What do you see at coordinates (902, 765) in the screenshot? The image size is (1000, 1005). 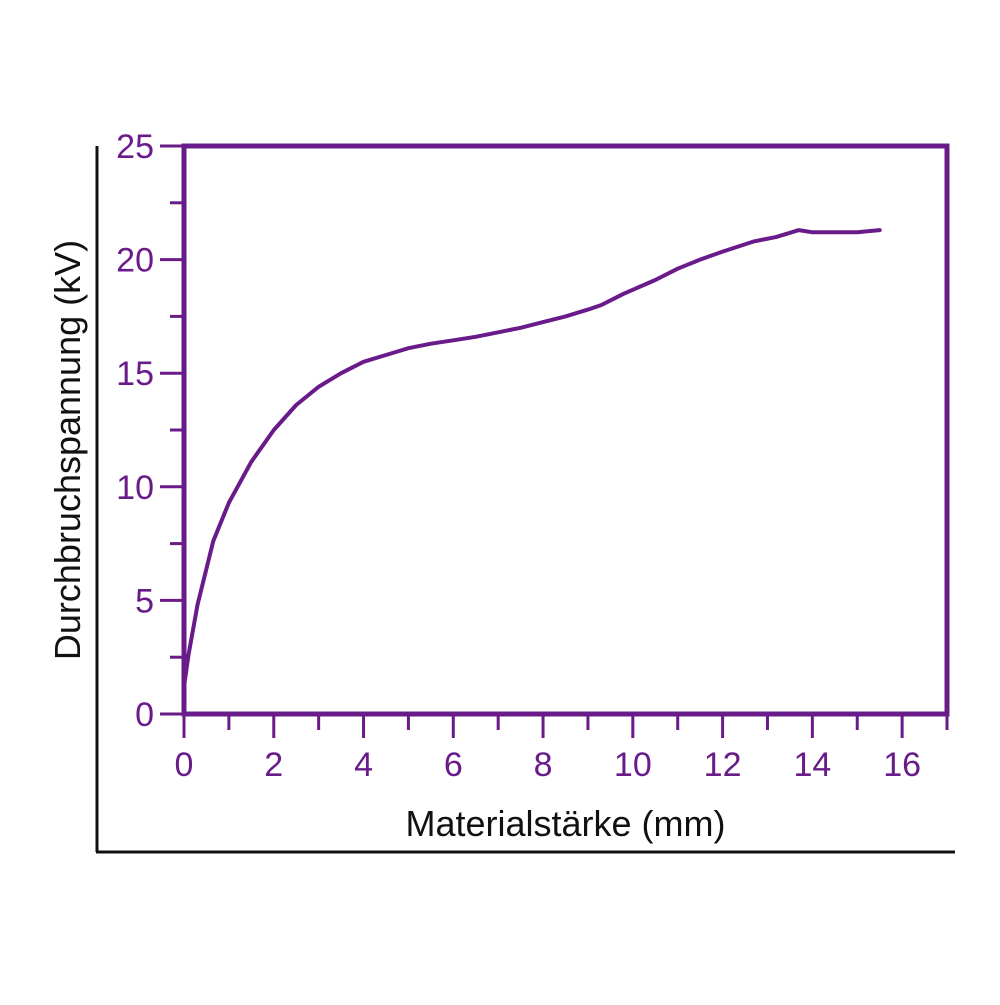 I see `x-tick-label: 16` at bounding box center [902, 765].